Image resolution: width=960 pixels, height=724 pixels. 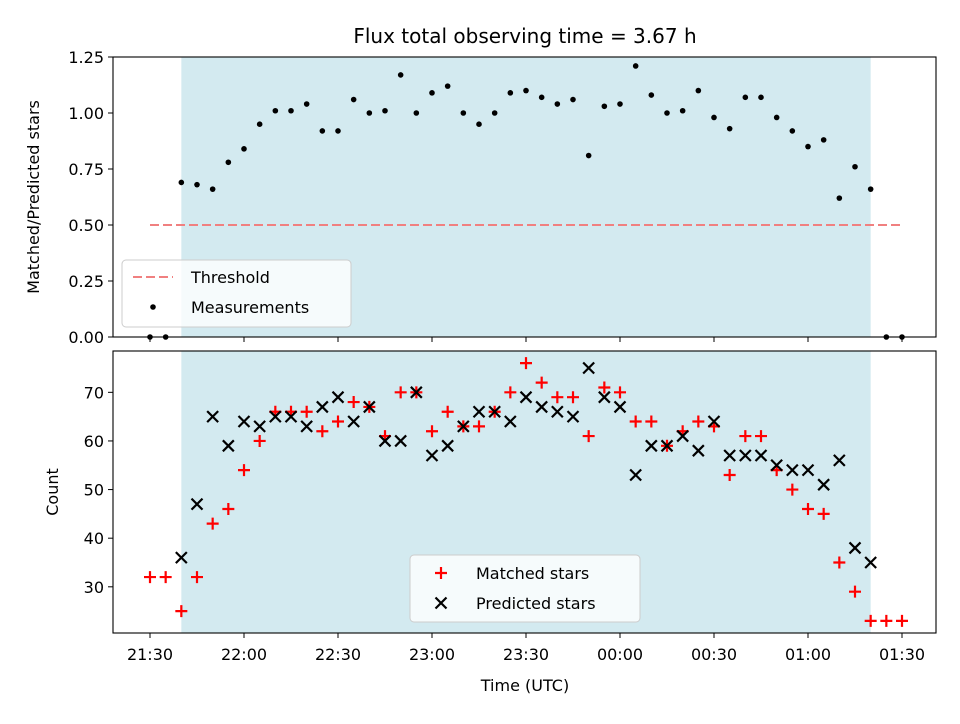 I want to click on x-tick-label: 22:00, so click(x=244, y=654).